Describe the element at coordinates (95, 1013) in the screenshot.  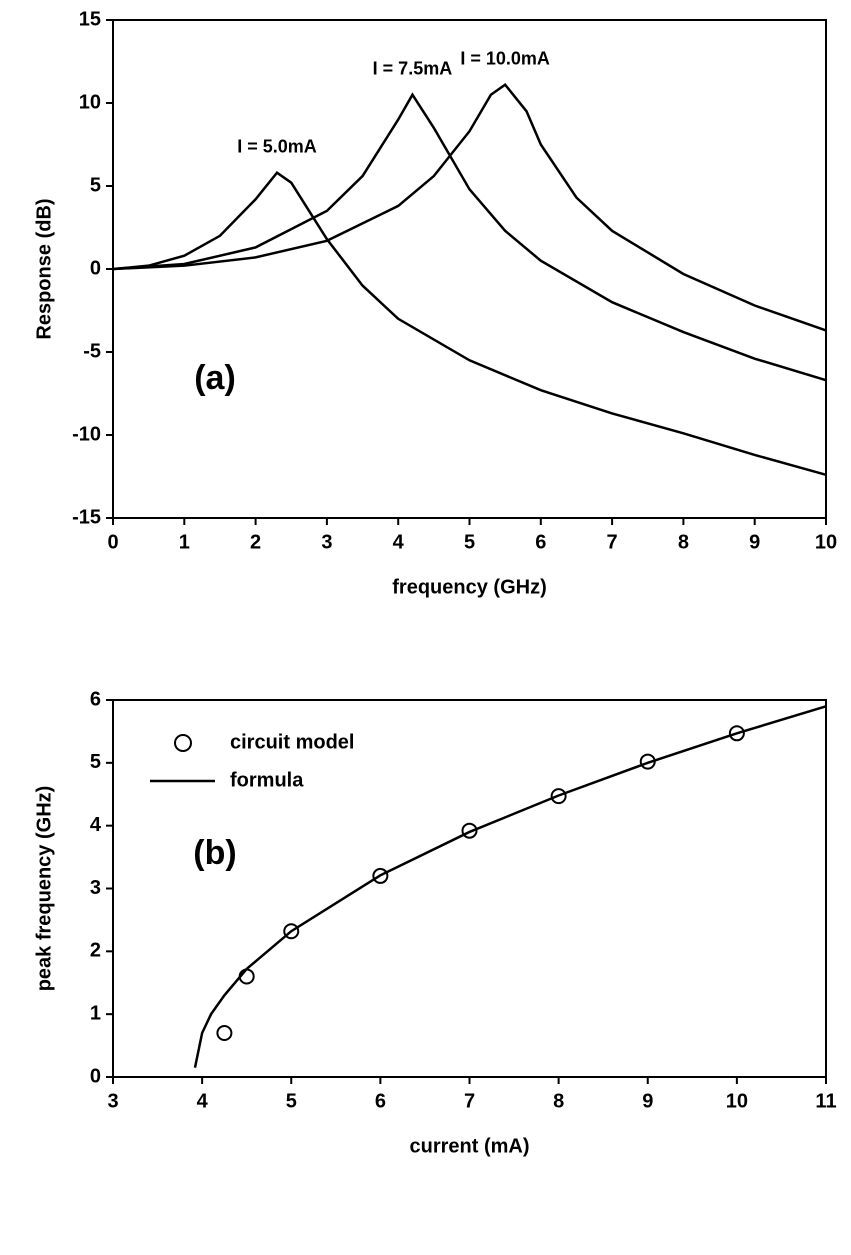
I see `y-tick-label: 1` at that location.